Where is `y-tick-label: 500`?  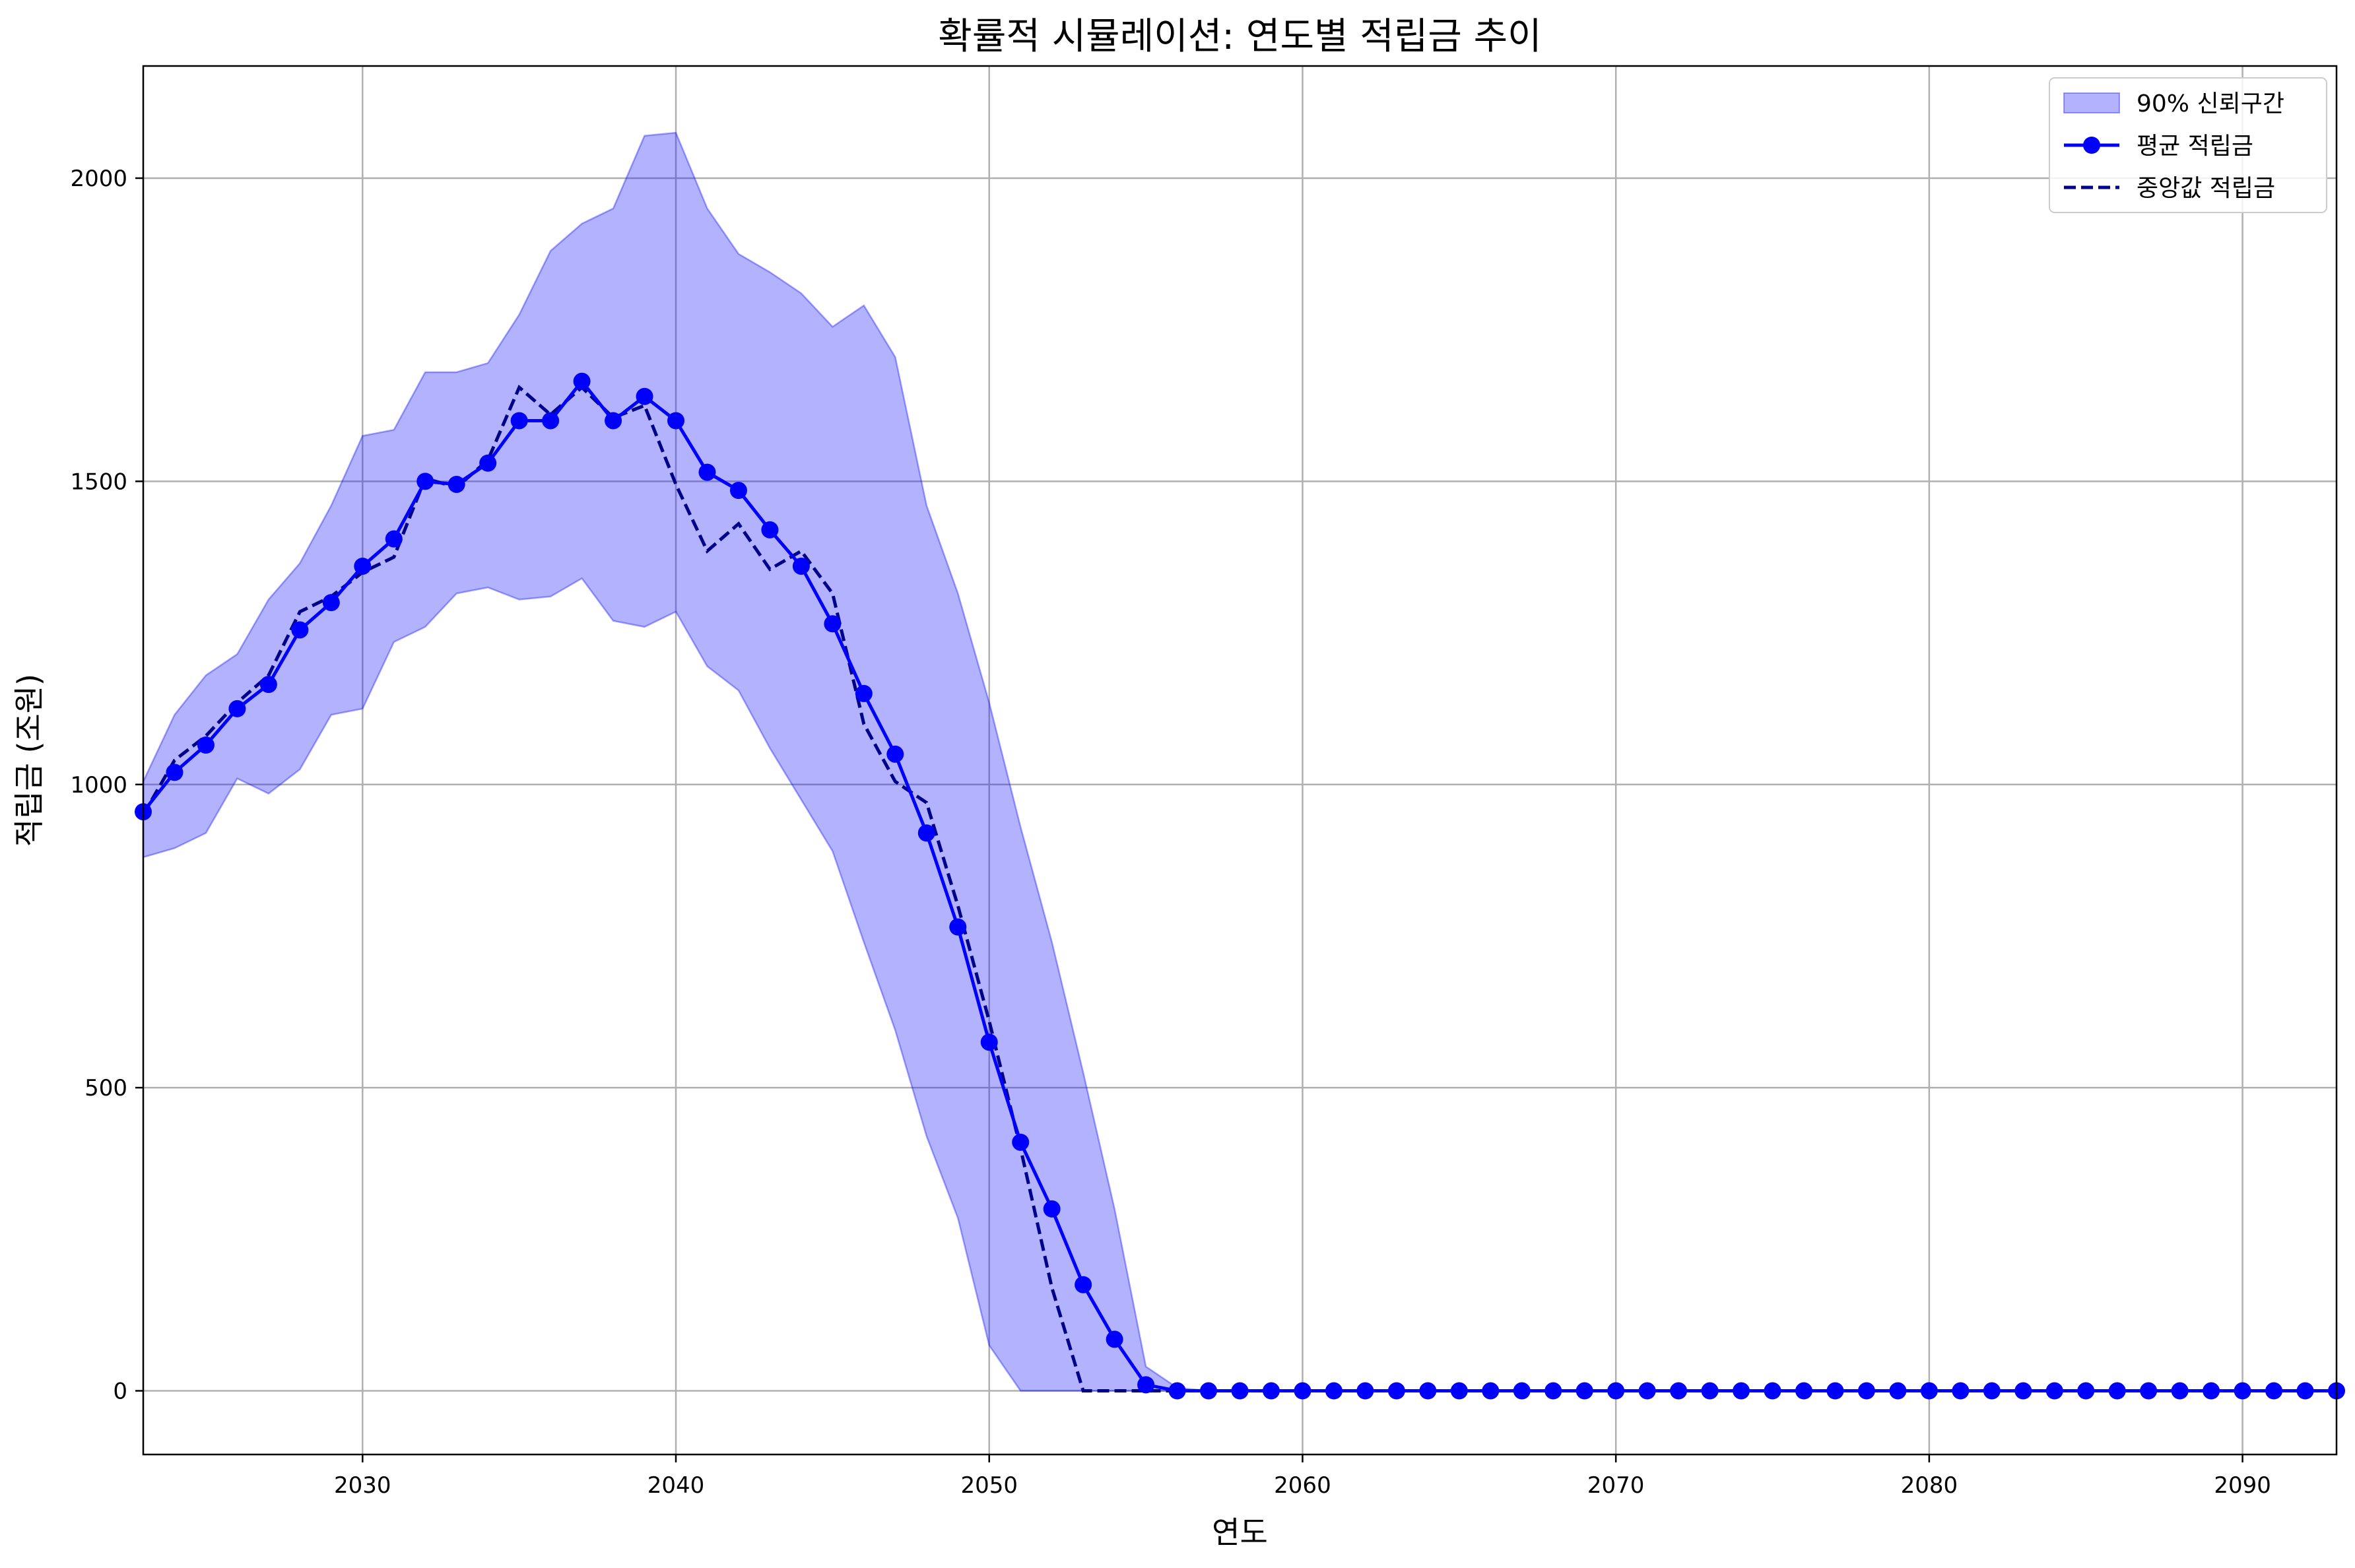
y-tick-label: 500 is located at coordinates (106, 1088).